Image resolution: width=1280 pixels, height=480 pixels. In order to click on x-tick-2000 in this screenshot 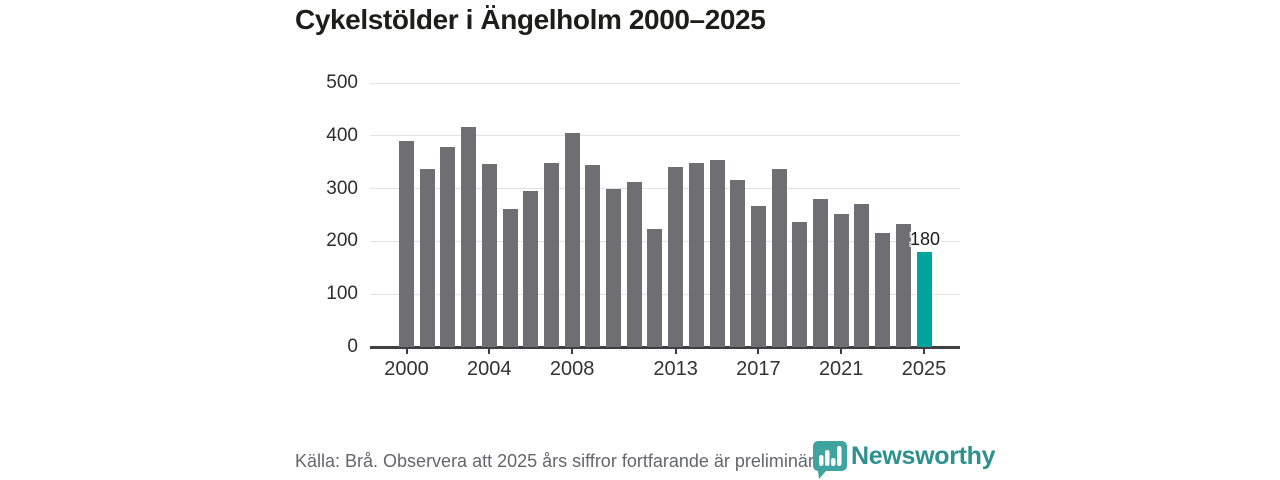, I will do `click(406, 351)`.